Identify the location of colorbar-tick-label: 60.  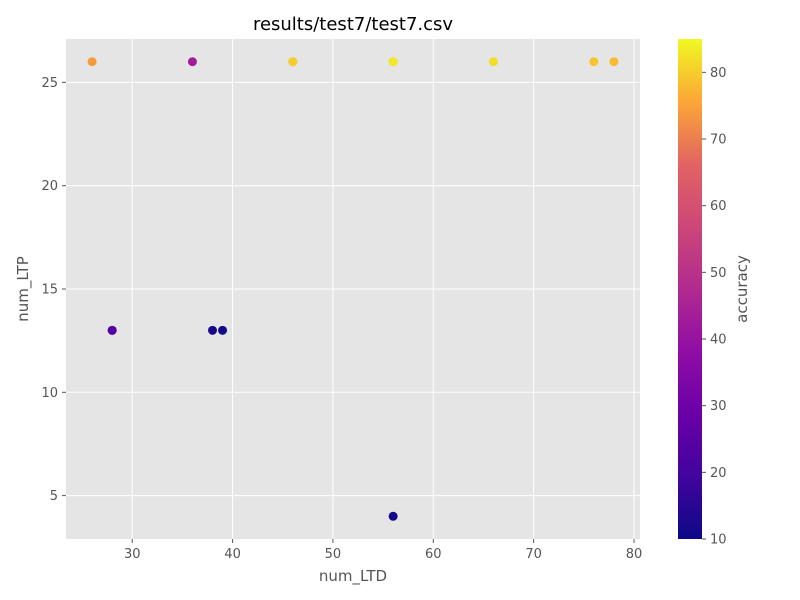
(718, 206).